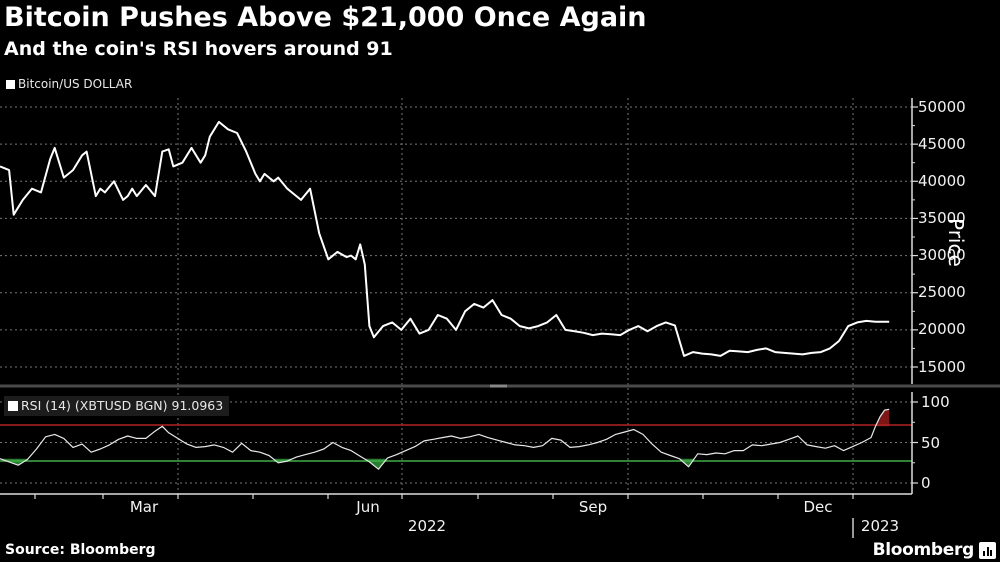  What do you see at coordinates (75, 84) in the screenshot?
I see `price-legend-label: Bitcoin/US DOLLAR` at bounding box center [75, 84].